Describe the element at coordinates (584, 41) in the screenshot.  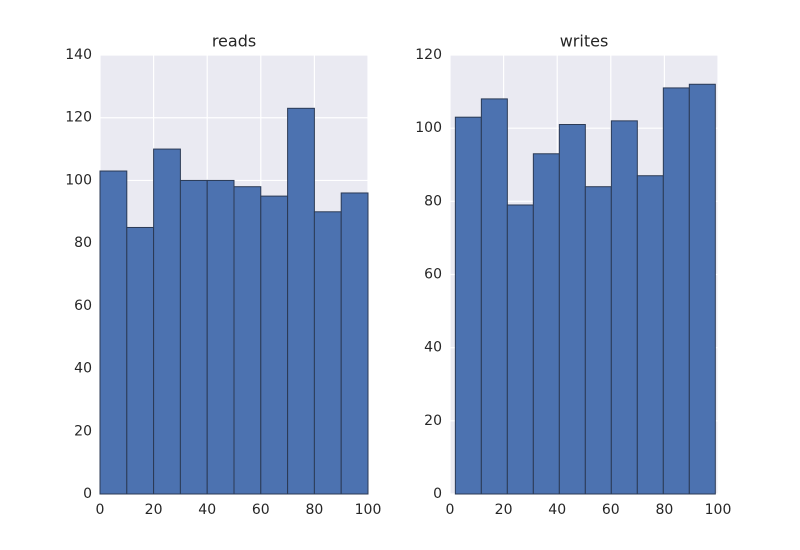
I see `chart-title: writes` at that location.